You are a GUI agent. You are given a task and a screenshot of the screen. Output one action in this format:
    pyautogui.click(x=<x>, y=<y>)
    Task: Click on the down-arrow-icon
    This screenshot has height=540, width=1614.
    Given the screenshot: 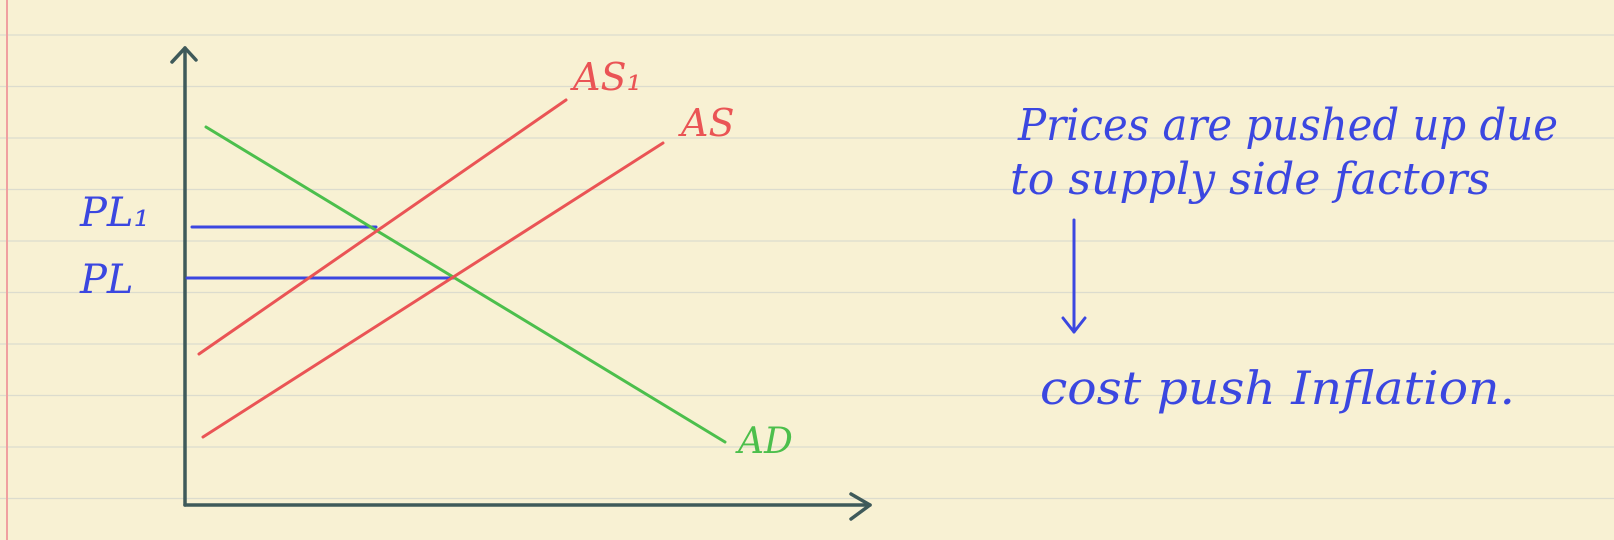 What is the action you would take?
    pyautogui.click(x=1074, y=276)
    